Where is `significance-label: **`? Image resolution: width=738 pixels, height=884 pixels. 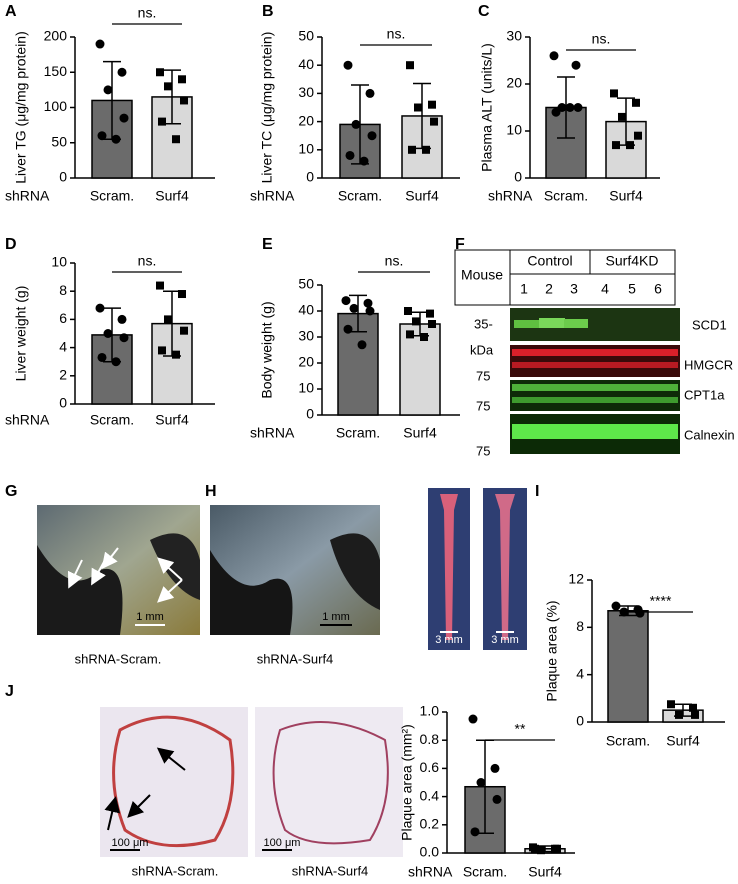 significance-label: ** is located at coordinates (520, 729).